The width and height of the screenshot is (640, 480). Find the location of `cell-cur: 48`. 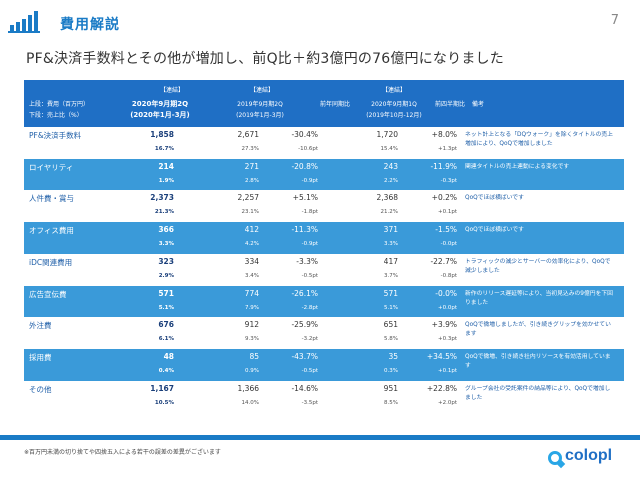

cell-cur: 48 is located at coordinates (168, 356).